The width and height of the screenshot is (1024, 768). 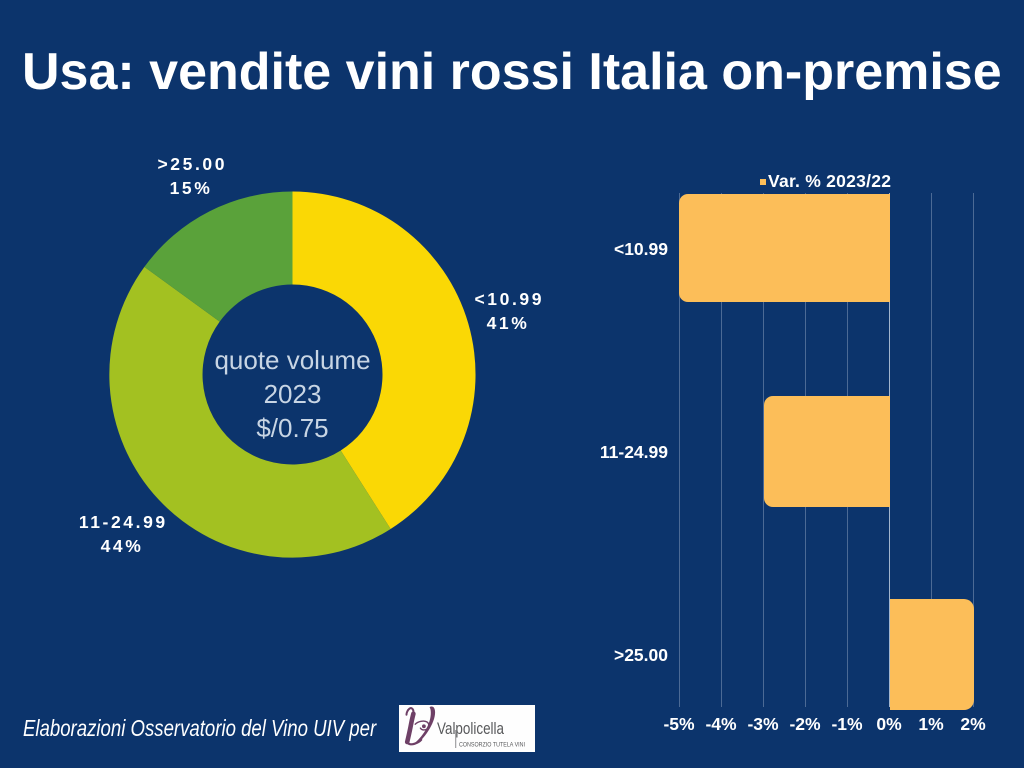 What do you see at coordinates (471, 729) in the screenshot?
I see `svg-text: Valpolicella` at bounding box center [471, 729].